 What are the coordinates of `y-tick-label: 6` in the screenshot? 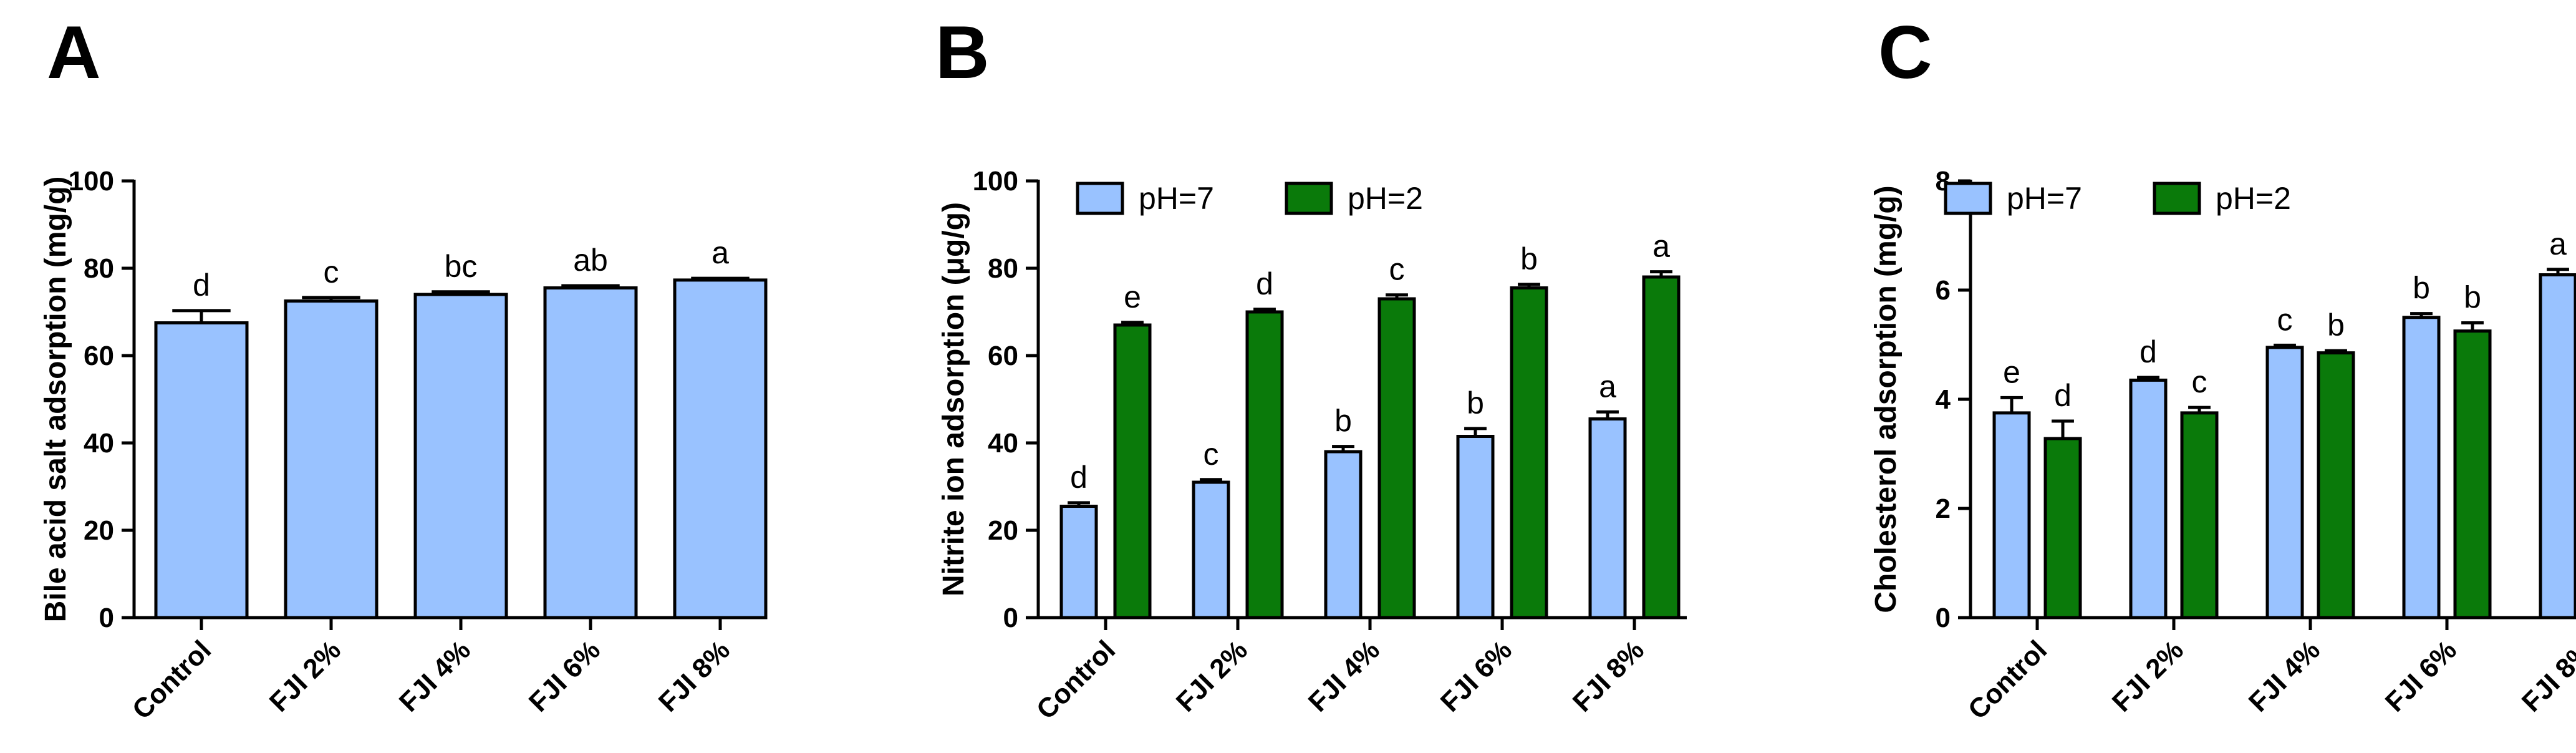 It's located at (1943, 290).